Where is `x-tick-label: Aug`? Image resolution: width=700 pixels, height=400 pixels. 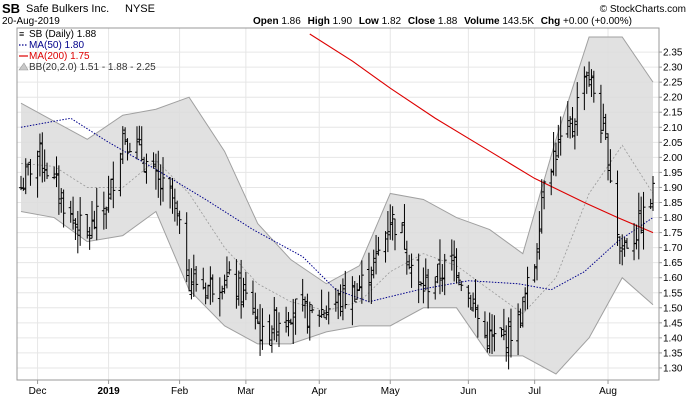 x-tick-label: Aug is located at coordinates (608, 391).